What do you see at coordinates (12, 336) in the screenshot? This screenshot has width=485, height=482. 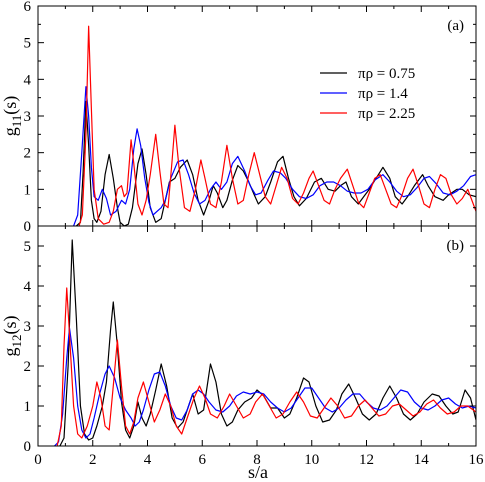 I see `y-axis-title: g12(s)` at bounding box center [12, 336].